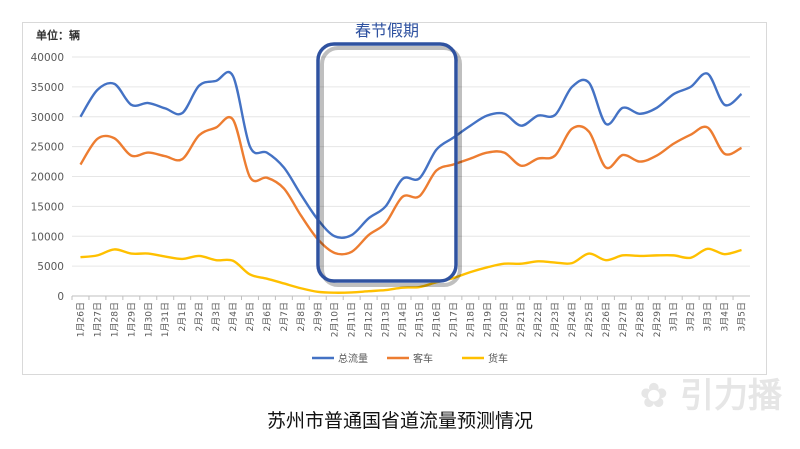 Image resolution: width=800 pixels, height=449 pixels. What do you see at coordinates (387, 162) in the screenshot?
I see `holiday-highlight-box` at bounding box center [387, 162].